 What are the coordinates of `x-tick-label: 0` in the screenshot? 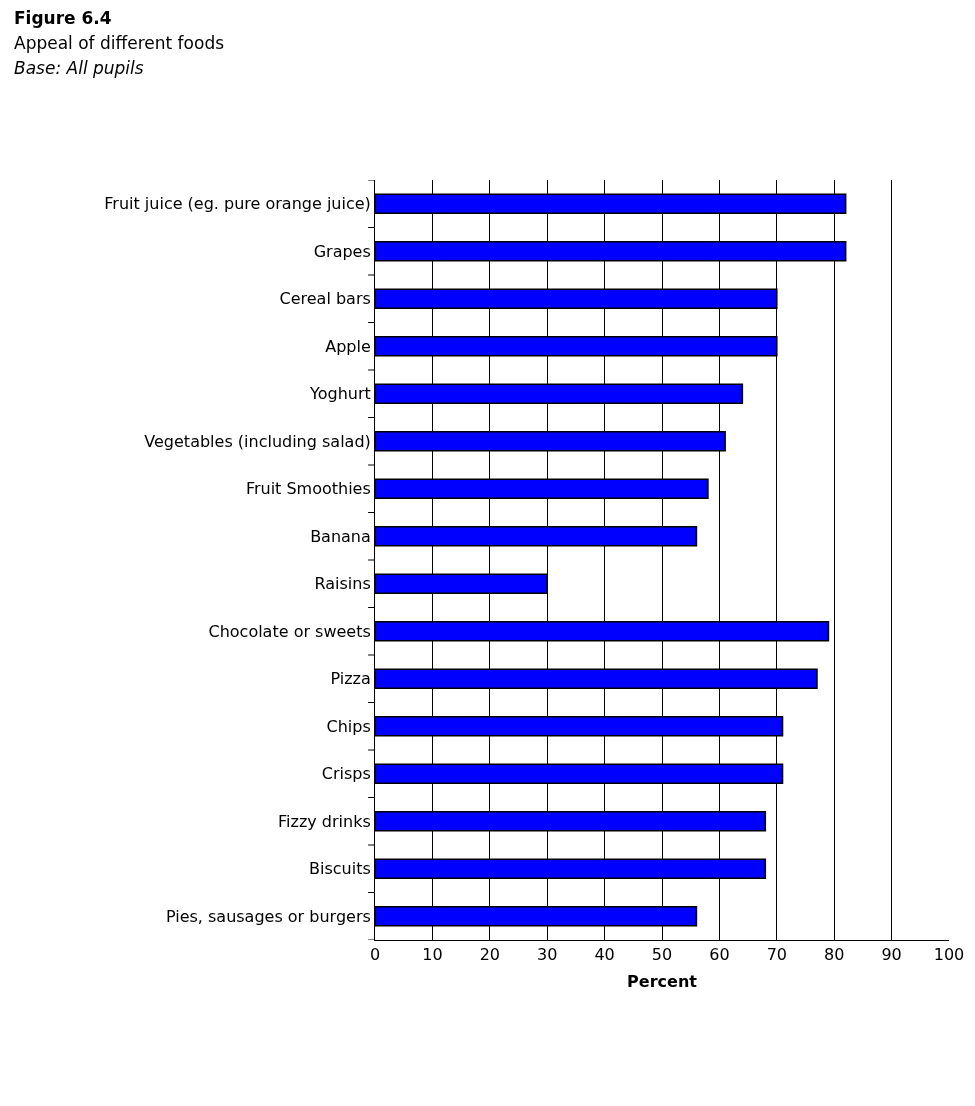 It's located at (375, 955).